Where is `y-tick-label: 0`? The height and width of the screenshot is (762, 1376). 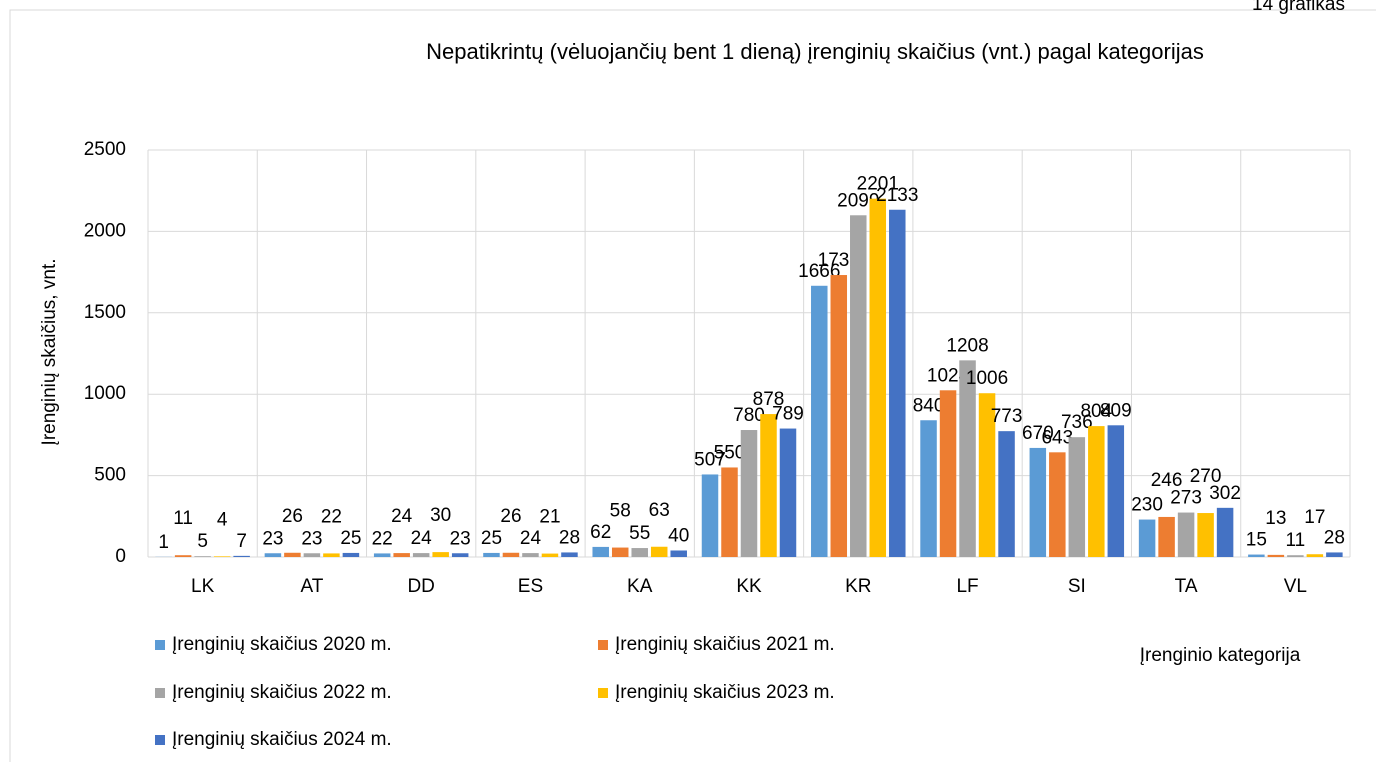
y-tick-label: 0 is located at coordinates (120, 556).